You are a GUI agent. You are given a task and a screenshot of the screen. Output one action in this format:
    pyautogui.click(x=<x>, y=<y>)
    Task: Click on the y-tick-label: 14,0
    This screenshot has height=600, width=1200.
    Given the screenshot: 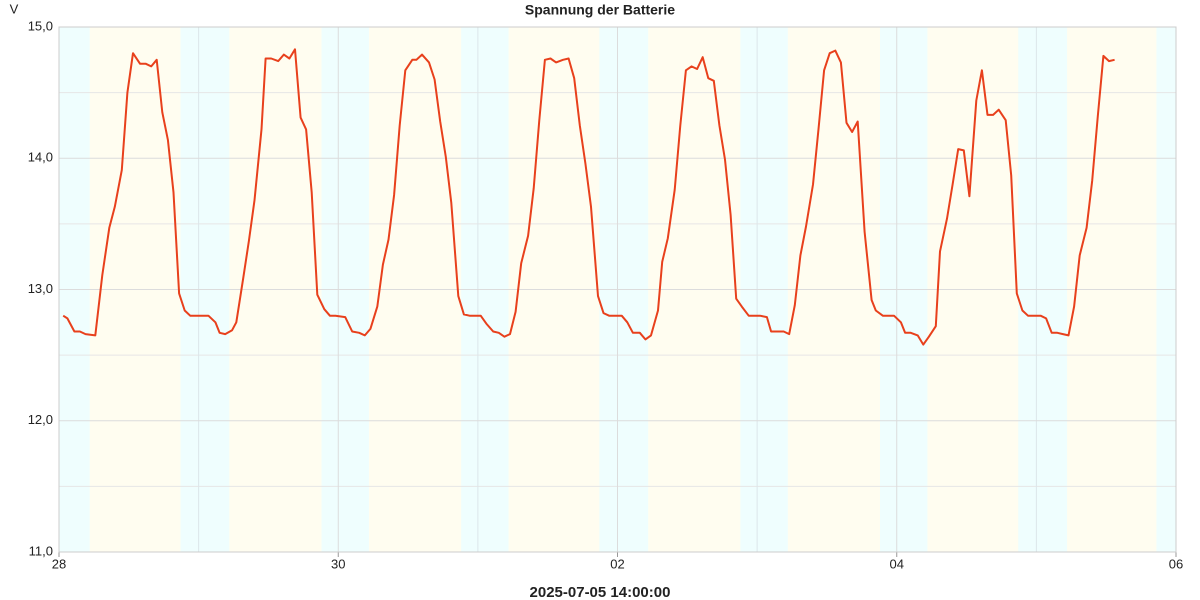 What is the action you would take?
    pyautogui.click(x=40, y=157)
    